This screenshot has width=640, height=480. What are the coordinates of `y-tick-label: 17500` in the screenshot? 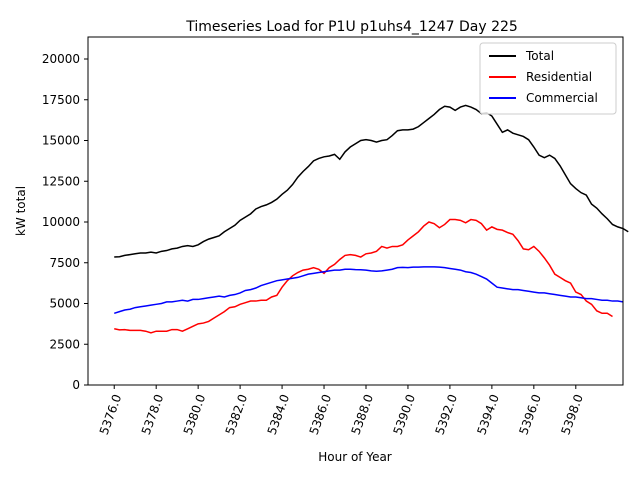 It's located at (61, 100).